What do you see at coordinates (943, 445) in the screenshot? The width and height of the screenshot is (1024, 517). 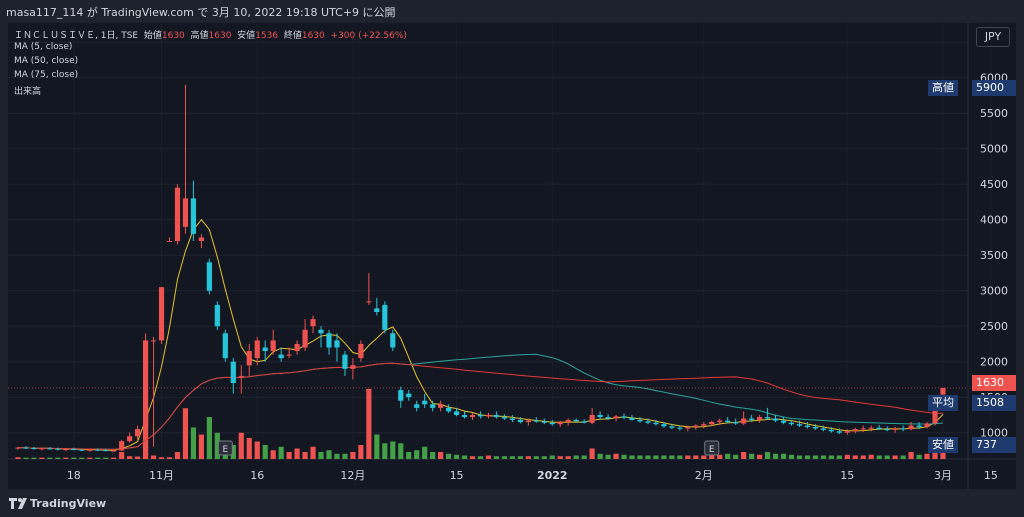 I see `low-marker: 安値` at bounding box center [943, 445].